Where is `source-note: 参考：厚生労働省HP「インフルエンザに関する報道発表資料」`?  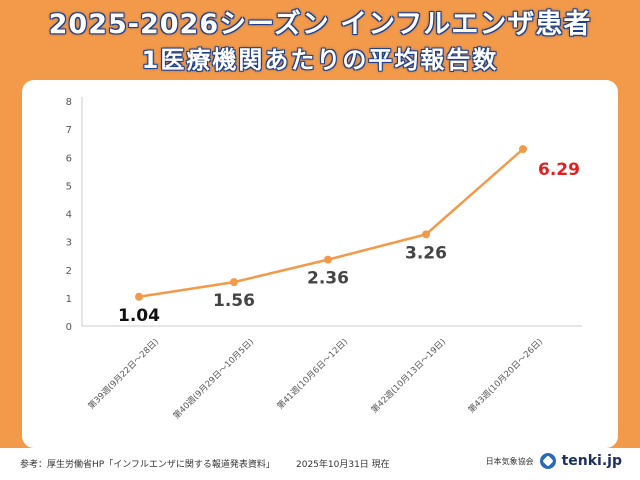
source-note: 参考：厚生労働省HP「インフルエンザに関する報道発表資料」 is located at coordinates (147, 465).